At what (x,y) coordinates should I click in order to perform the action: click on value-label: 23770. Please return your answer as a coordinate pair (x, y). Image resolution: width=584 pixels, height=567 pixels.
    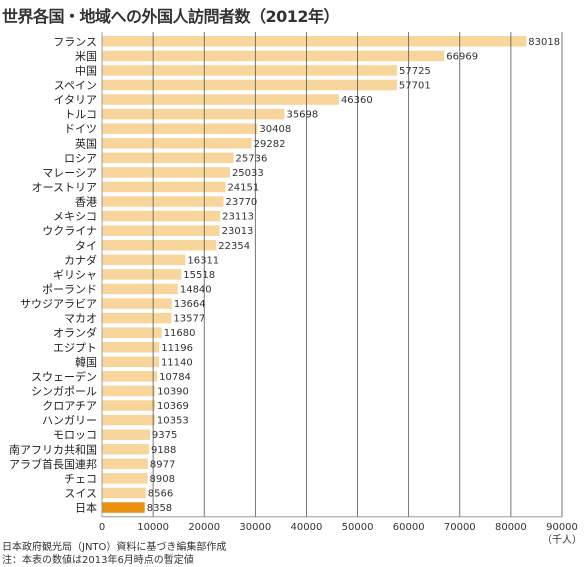
    Looking at the image, I should click on (241, 202).